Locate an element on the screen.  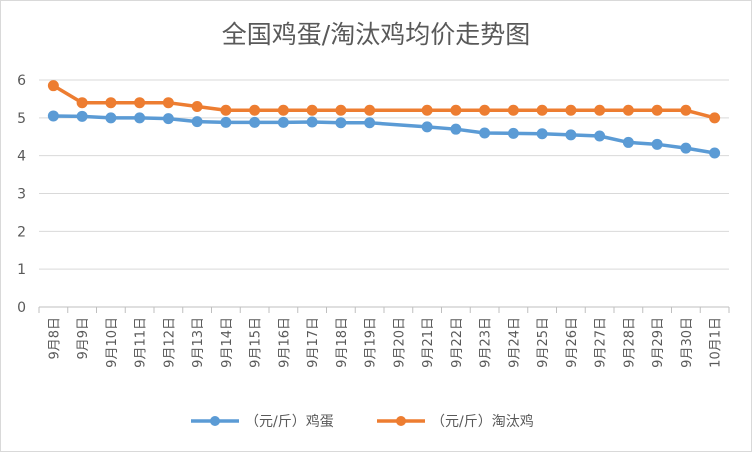
x-tick-label: 9月16日 is located at coordinates (284, 342).